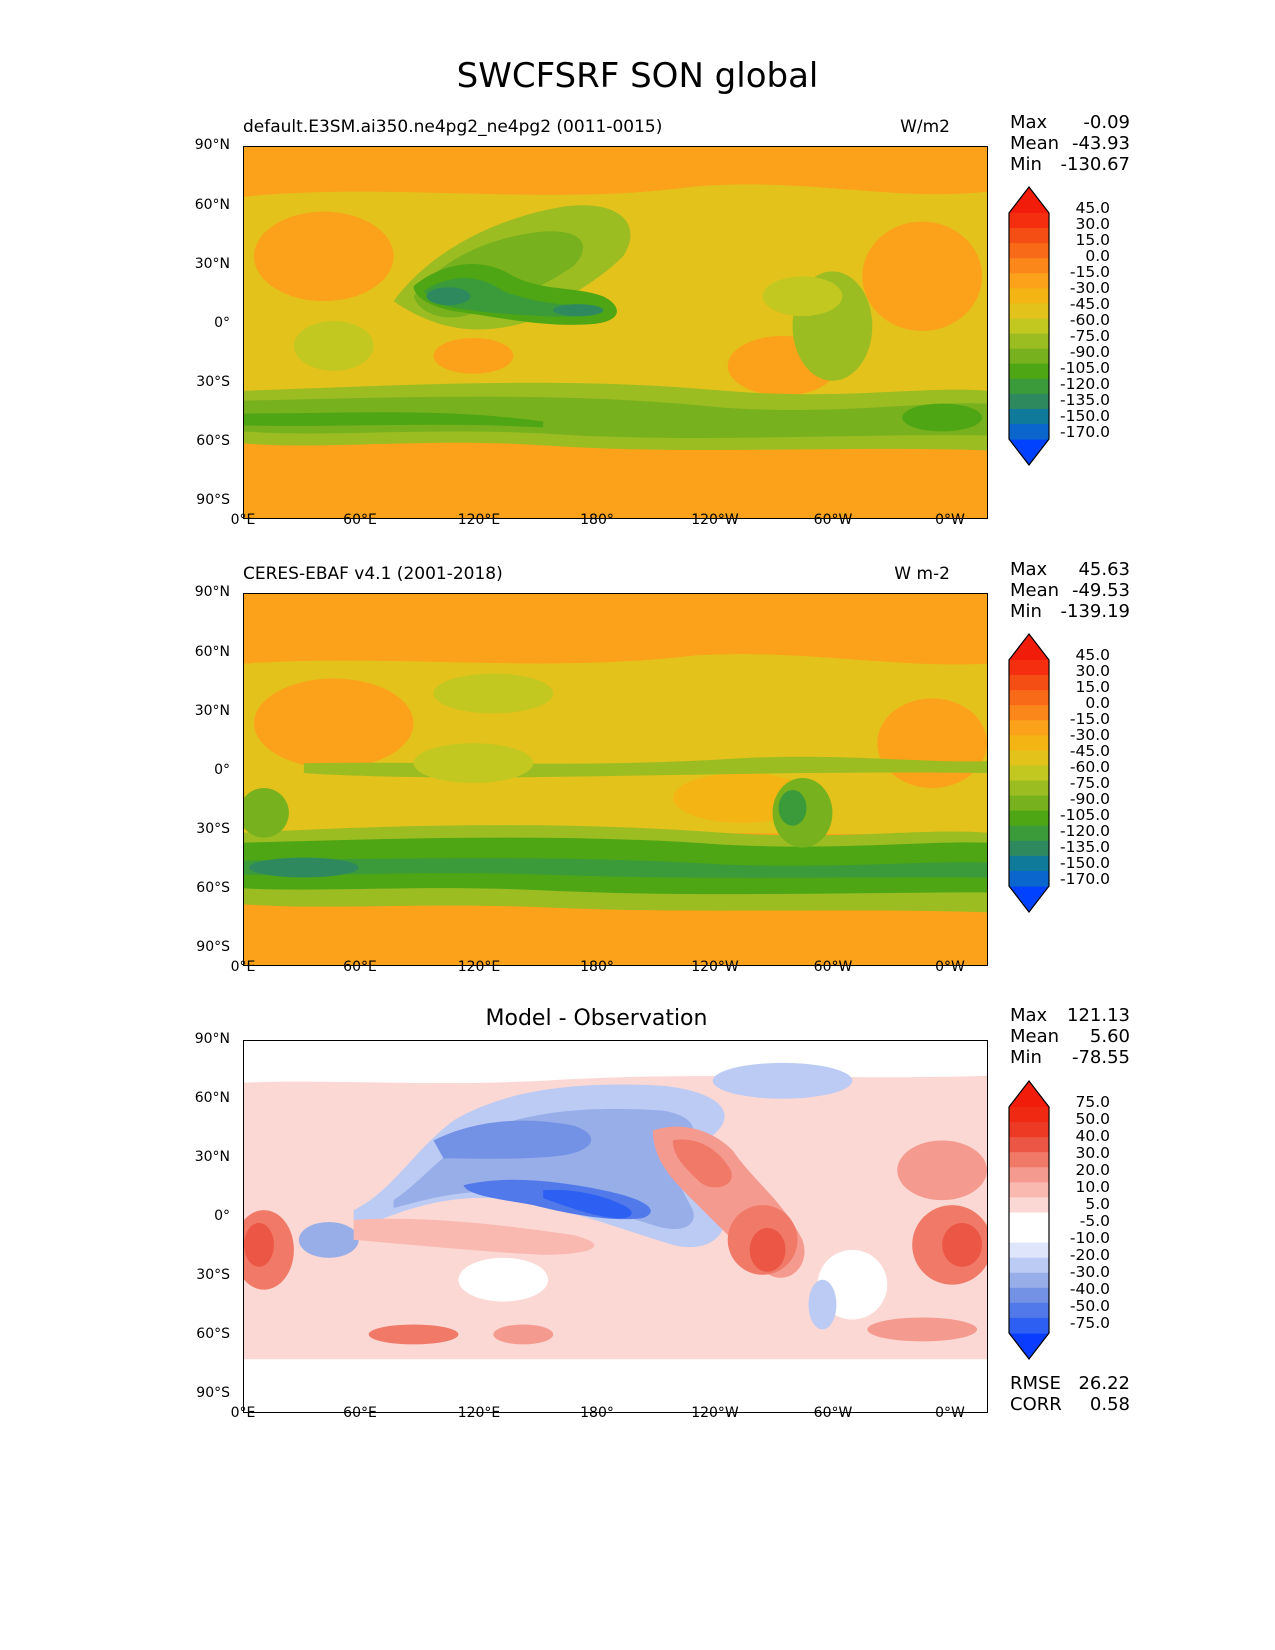  I want to click on lat-label: 30°N, so click(212, 711).